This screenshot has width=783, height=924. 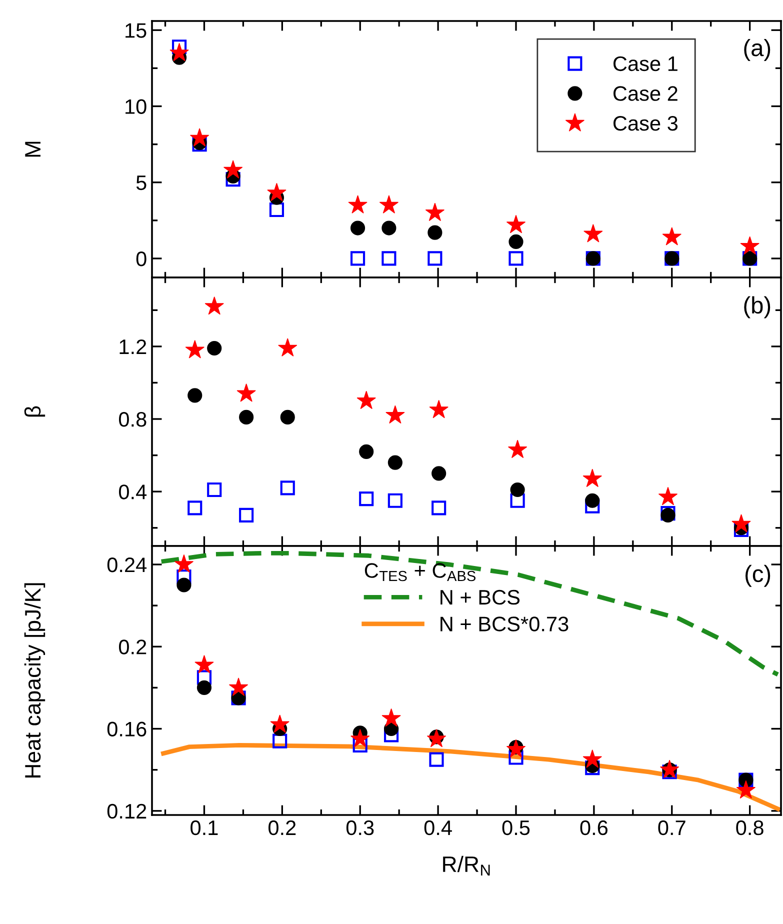 I want to click on x-tick-label: 0.8, so click(x=750, y=828).